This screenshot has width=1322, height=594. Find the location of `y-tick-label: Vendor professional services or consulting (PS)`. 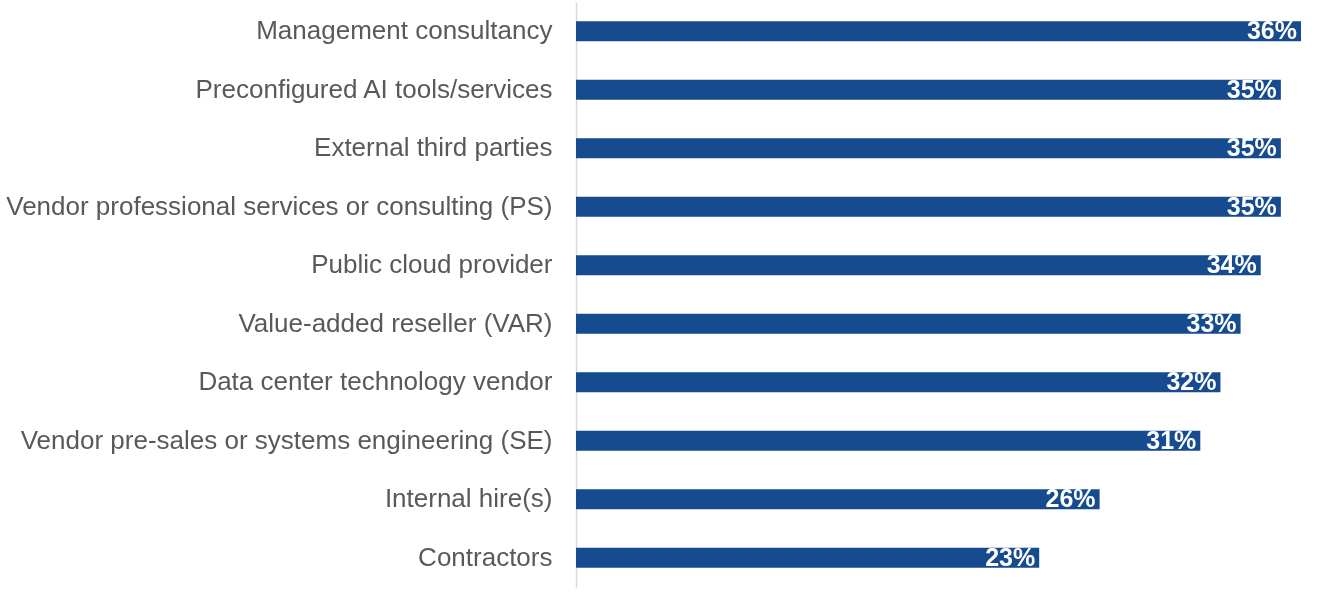

y-tick-label: Vendor professional services or consulting (PS) is located at coordinates (279, 205).